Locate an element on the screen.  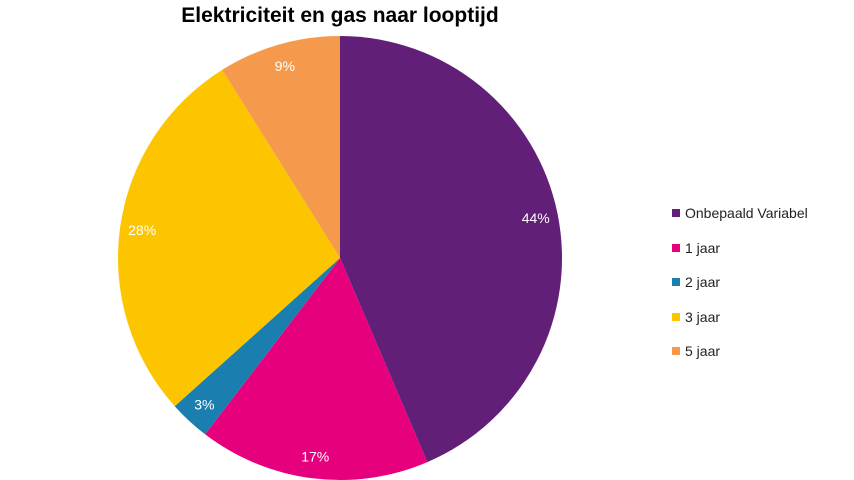
pie-slice-5-jaar is located at coordinates (281, 147).